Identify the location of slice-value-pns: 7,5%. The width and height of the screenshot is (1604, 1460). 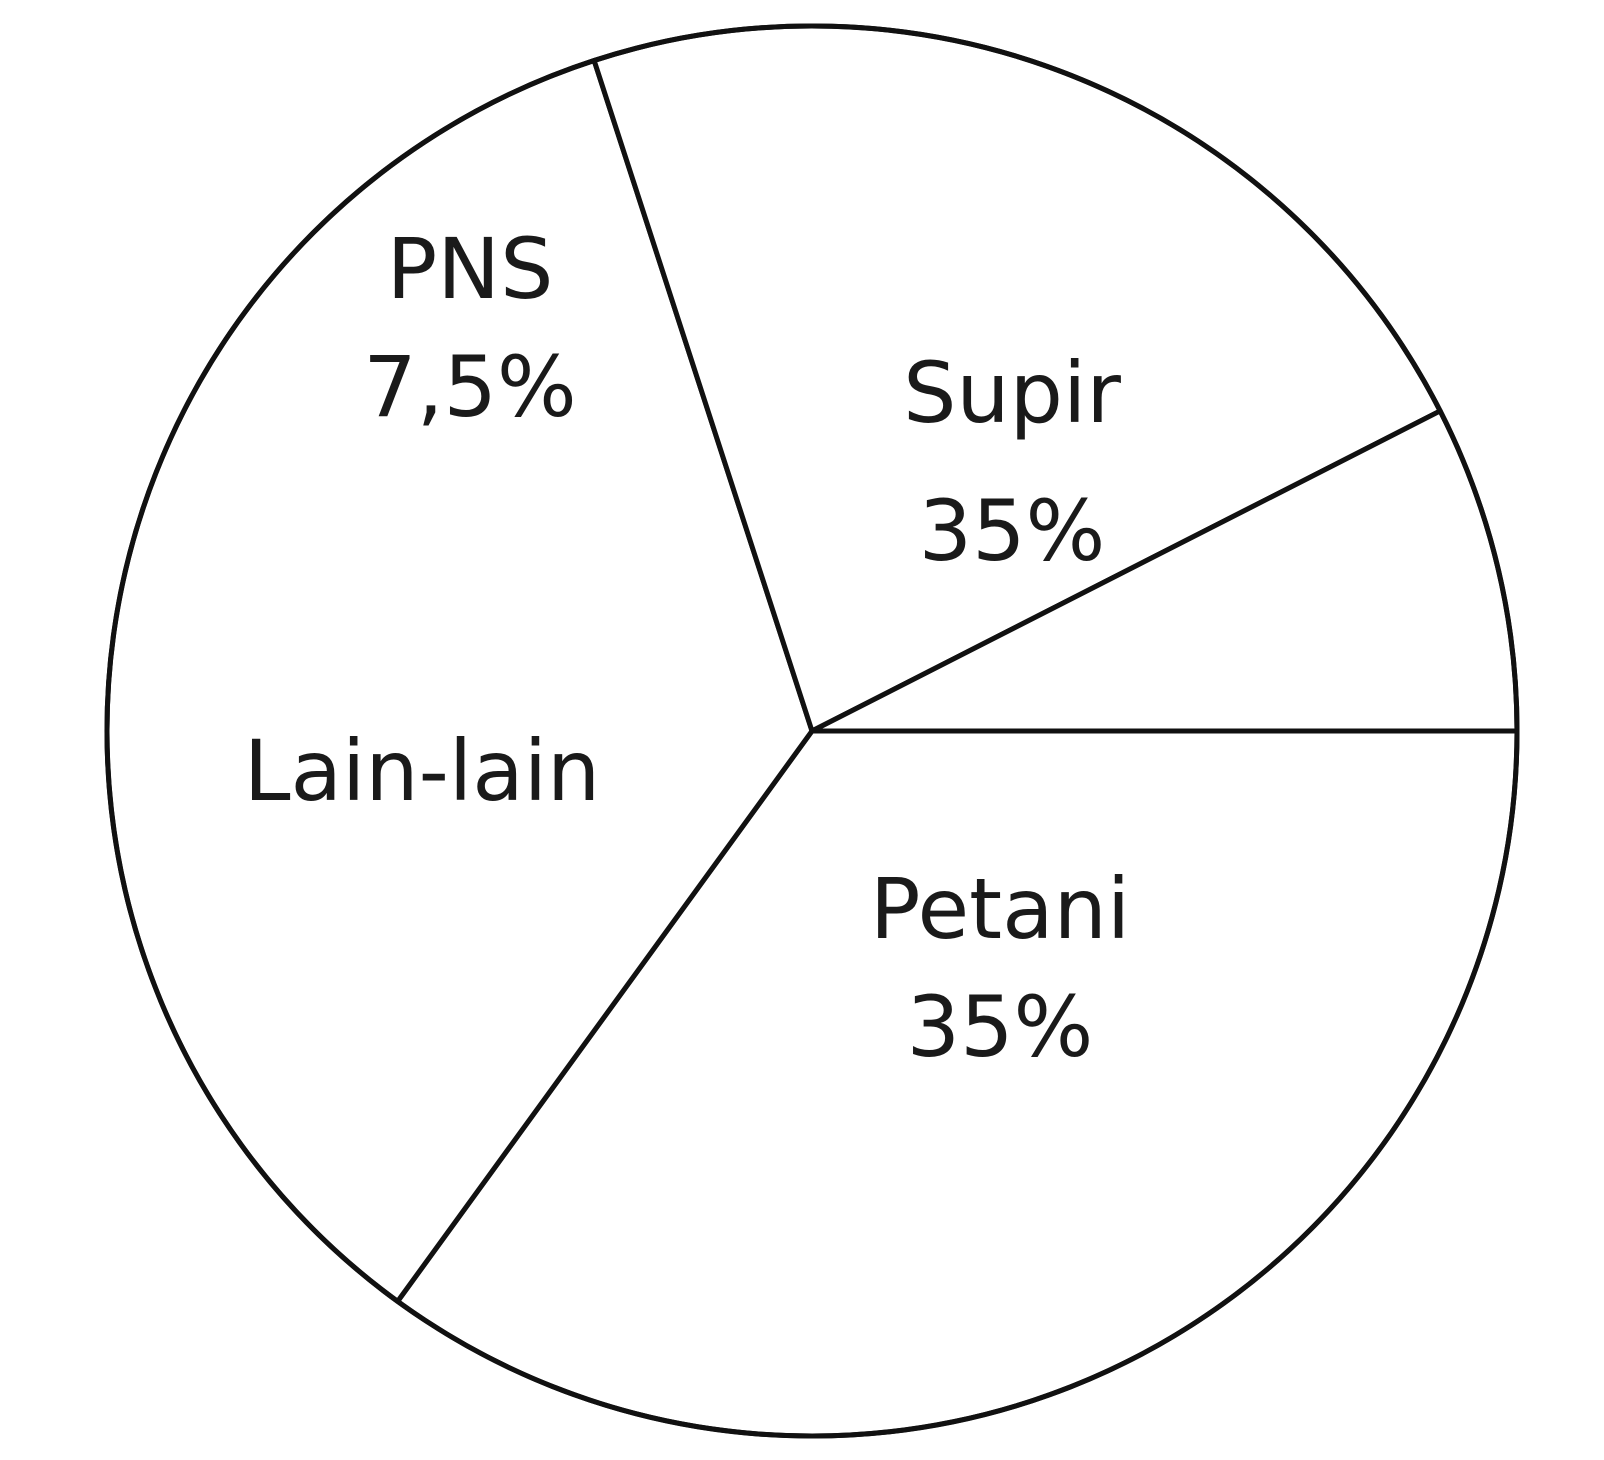
(469, 387).